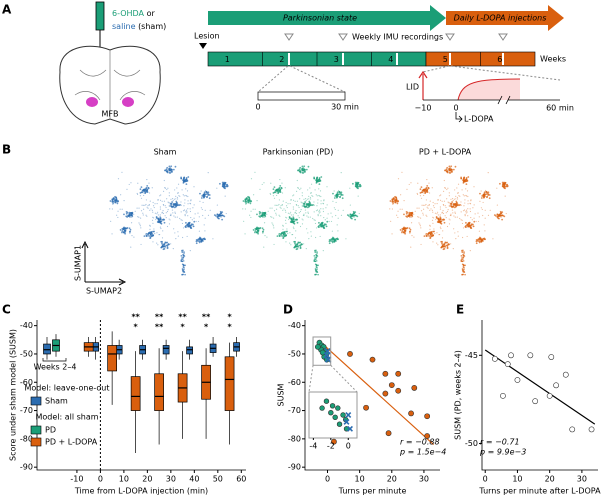 This screenshot has width=604, height=500. I want to click on week-label: 6, so click(499, 59).